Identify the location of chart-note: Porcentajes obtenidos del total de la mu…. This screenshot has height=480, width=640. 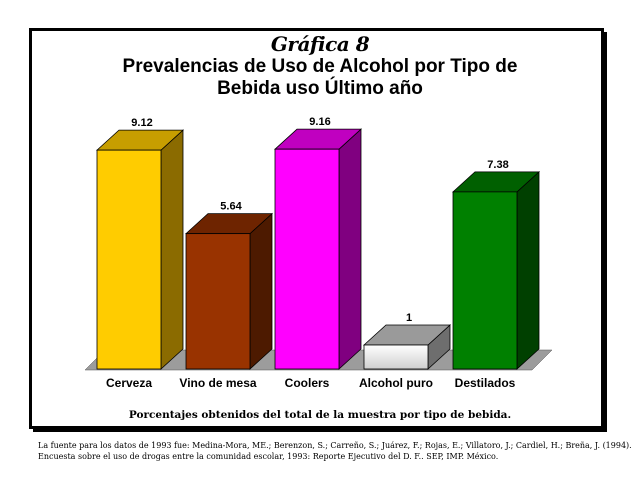
(320, 415).